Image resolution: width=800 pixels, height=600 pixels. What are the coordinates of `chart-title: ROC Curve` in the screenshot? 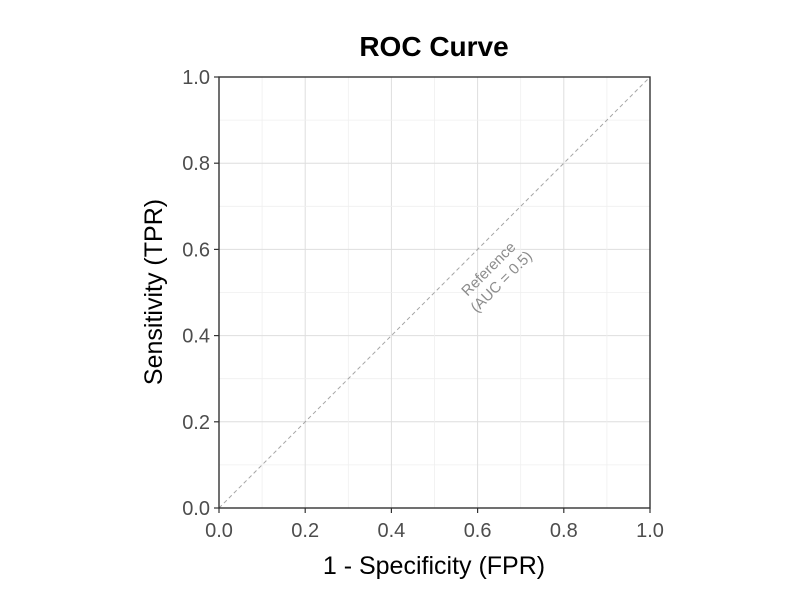 It's located at (433, 46).